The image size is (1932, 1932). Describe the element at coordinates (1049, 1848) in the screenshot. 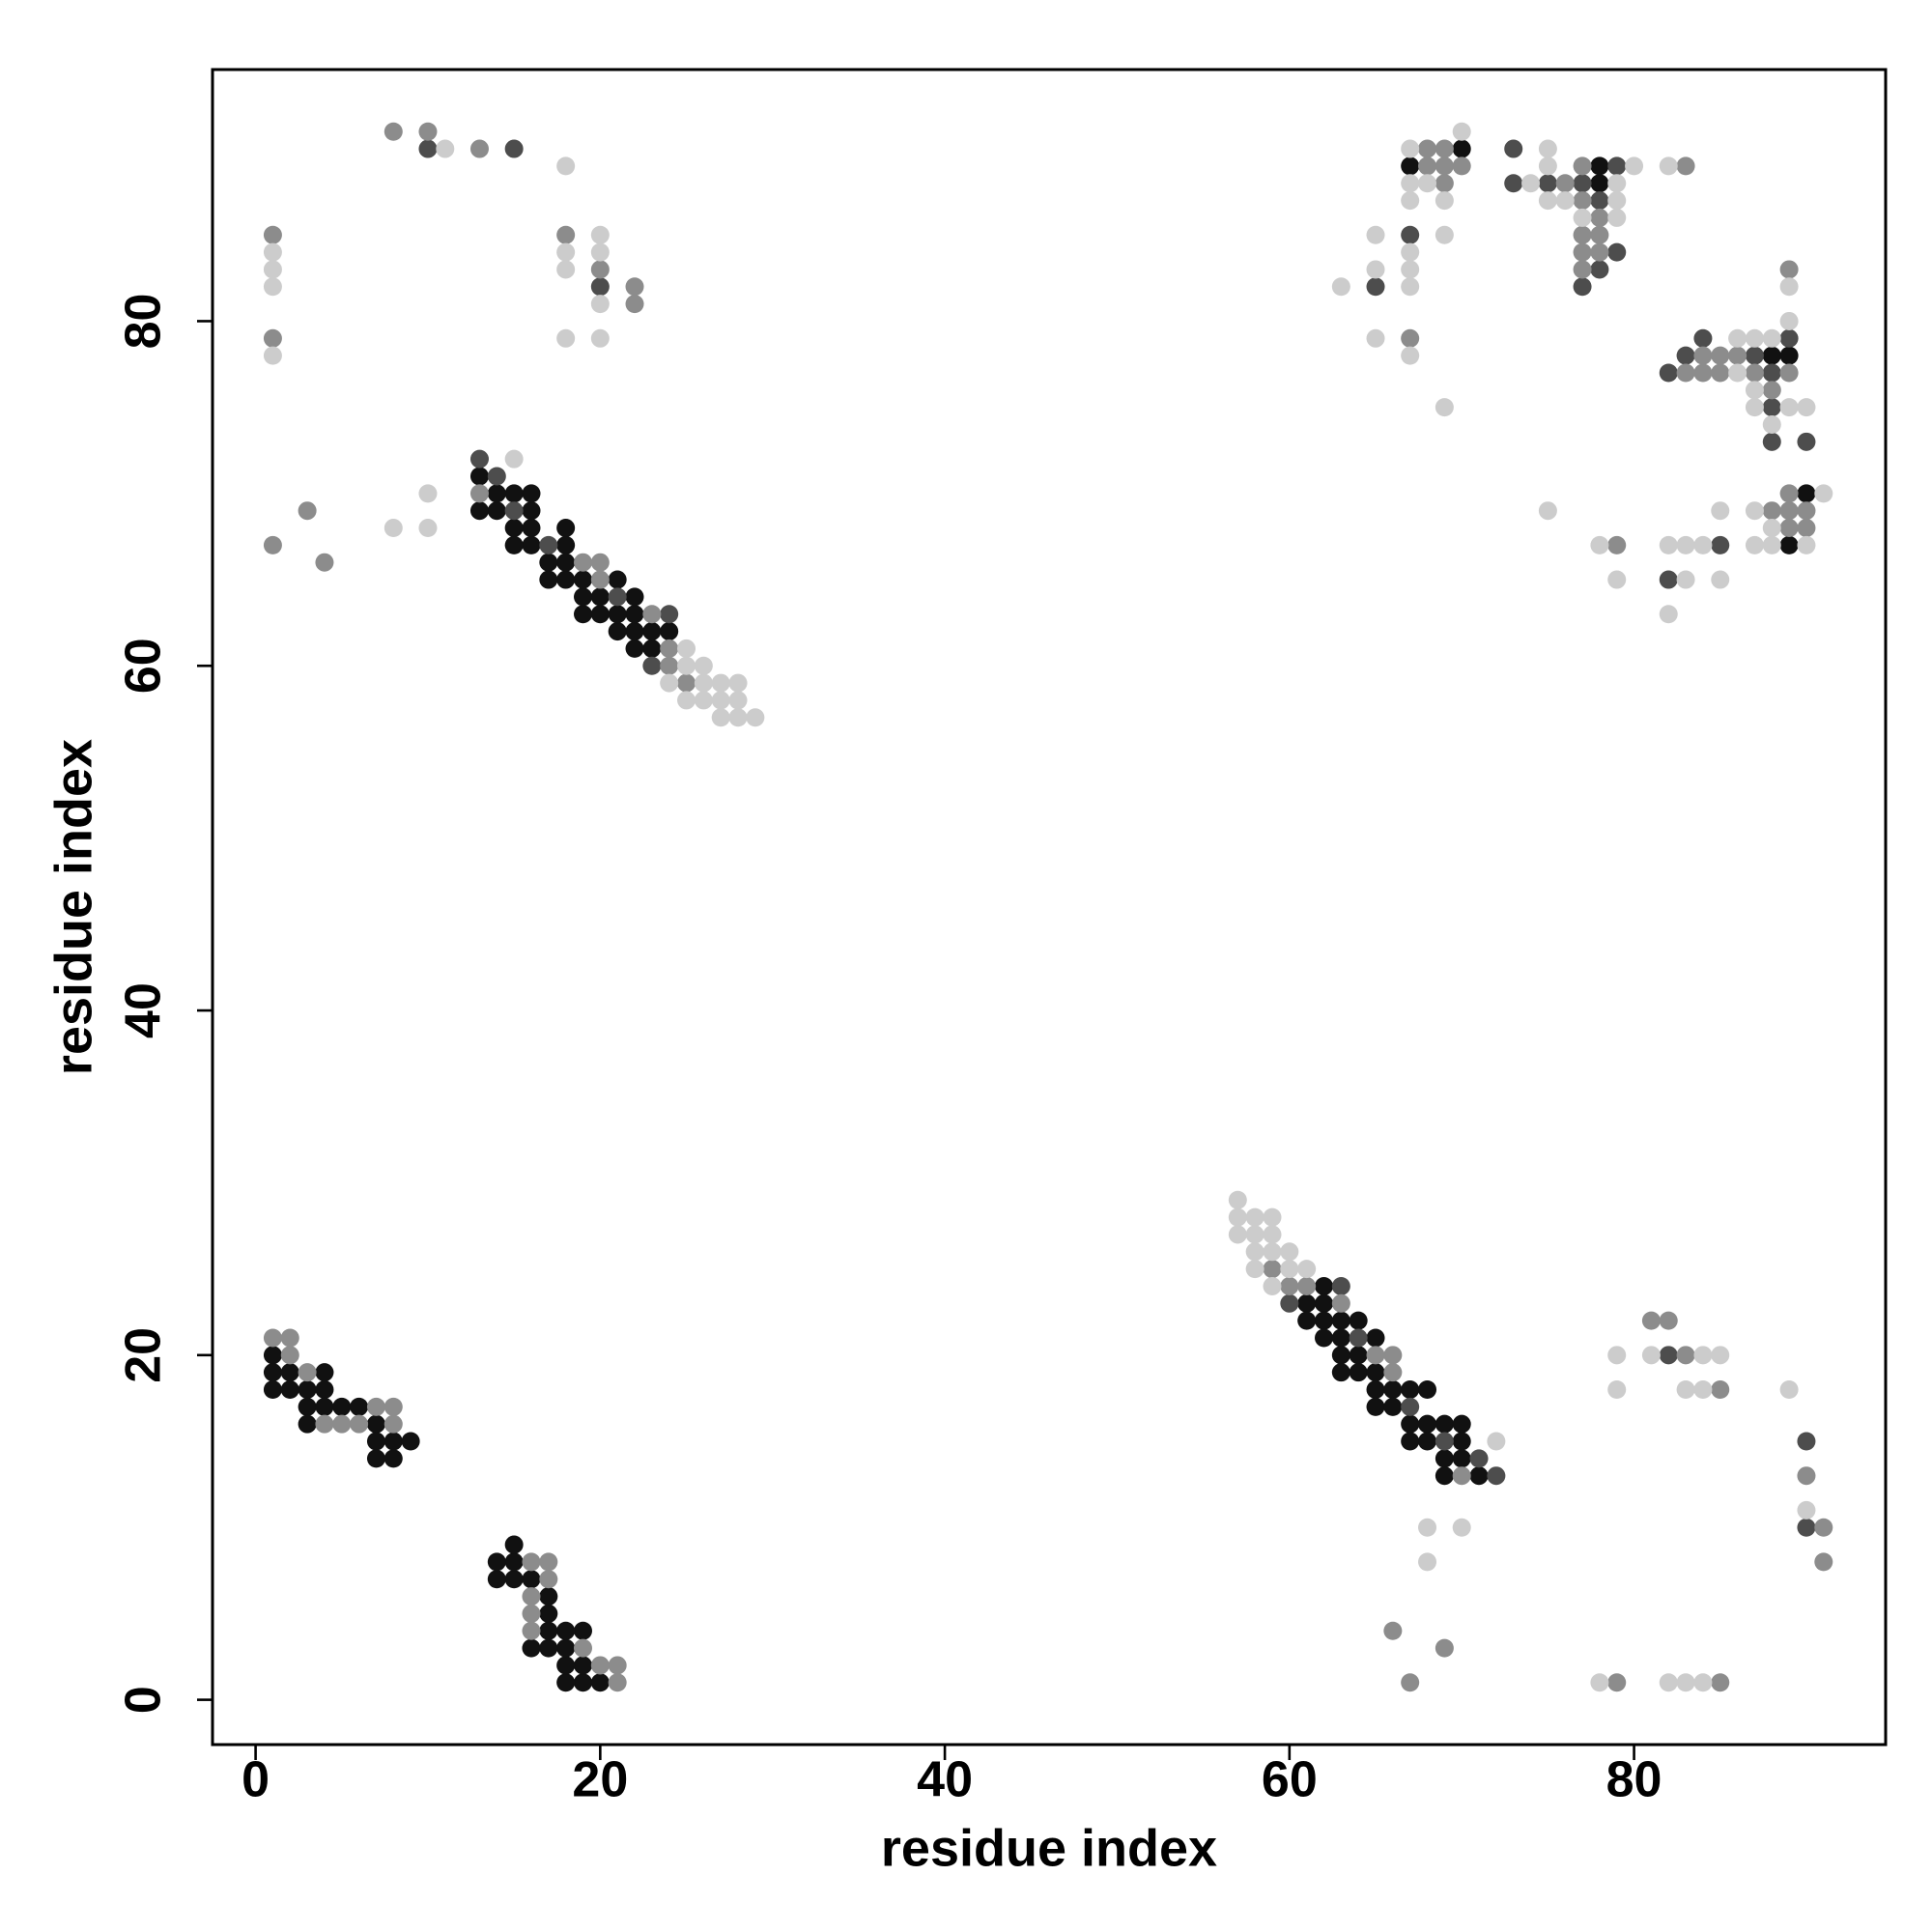

I see `x-axis-label: residue index` at that location.